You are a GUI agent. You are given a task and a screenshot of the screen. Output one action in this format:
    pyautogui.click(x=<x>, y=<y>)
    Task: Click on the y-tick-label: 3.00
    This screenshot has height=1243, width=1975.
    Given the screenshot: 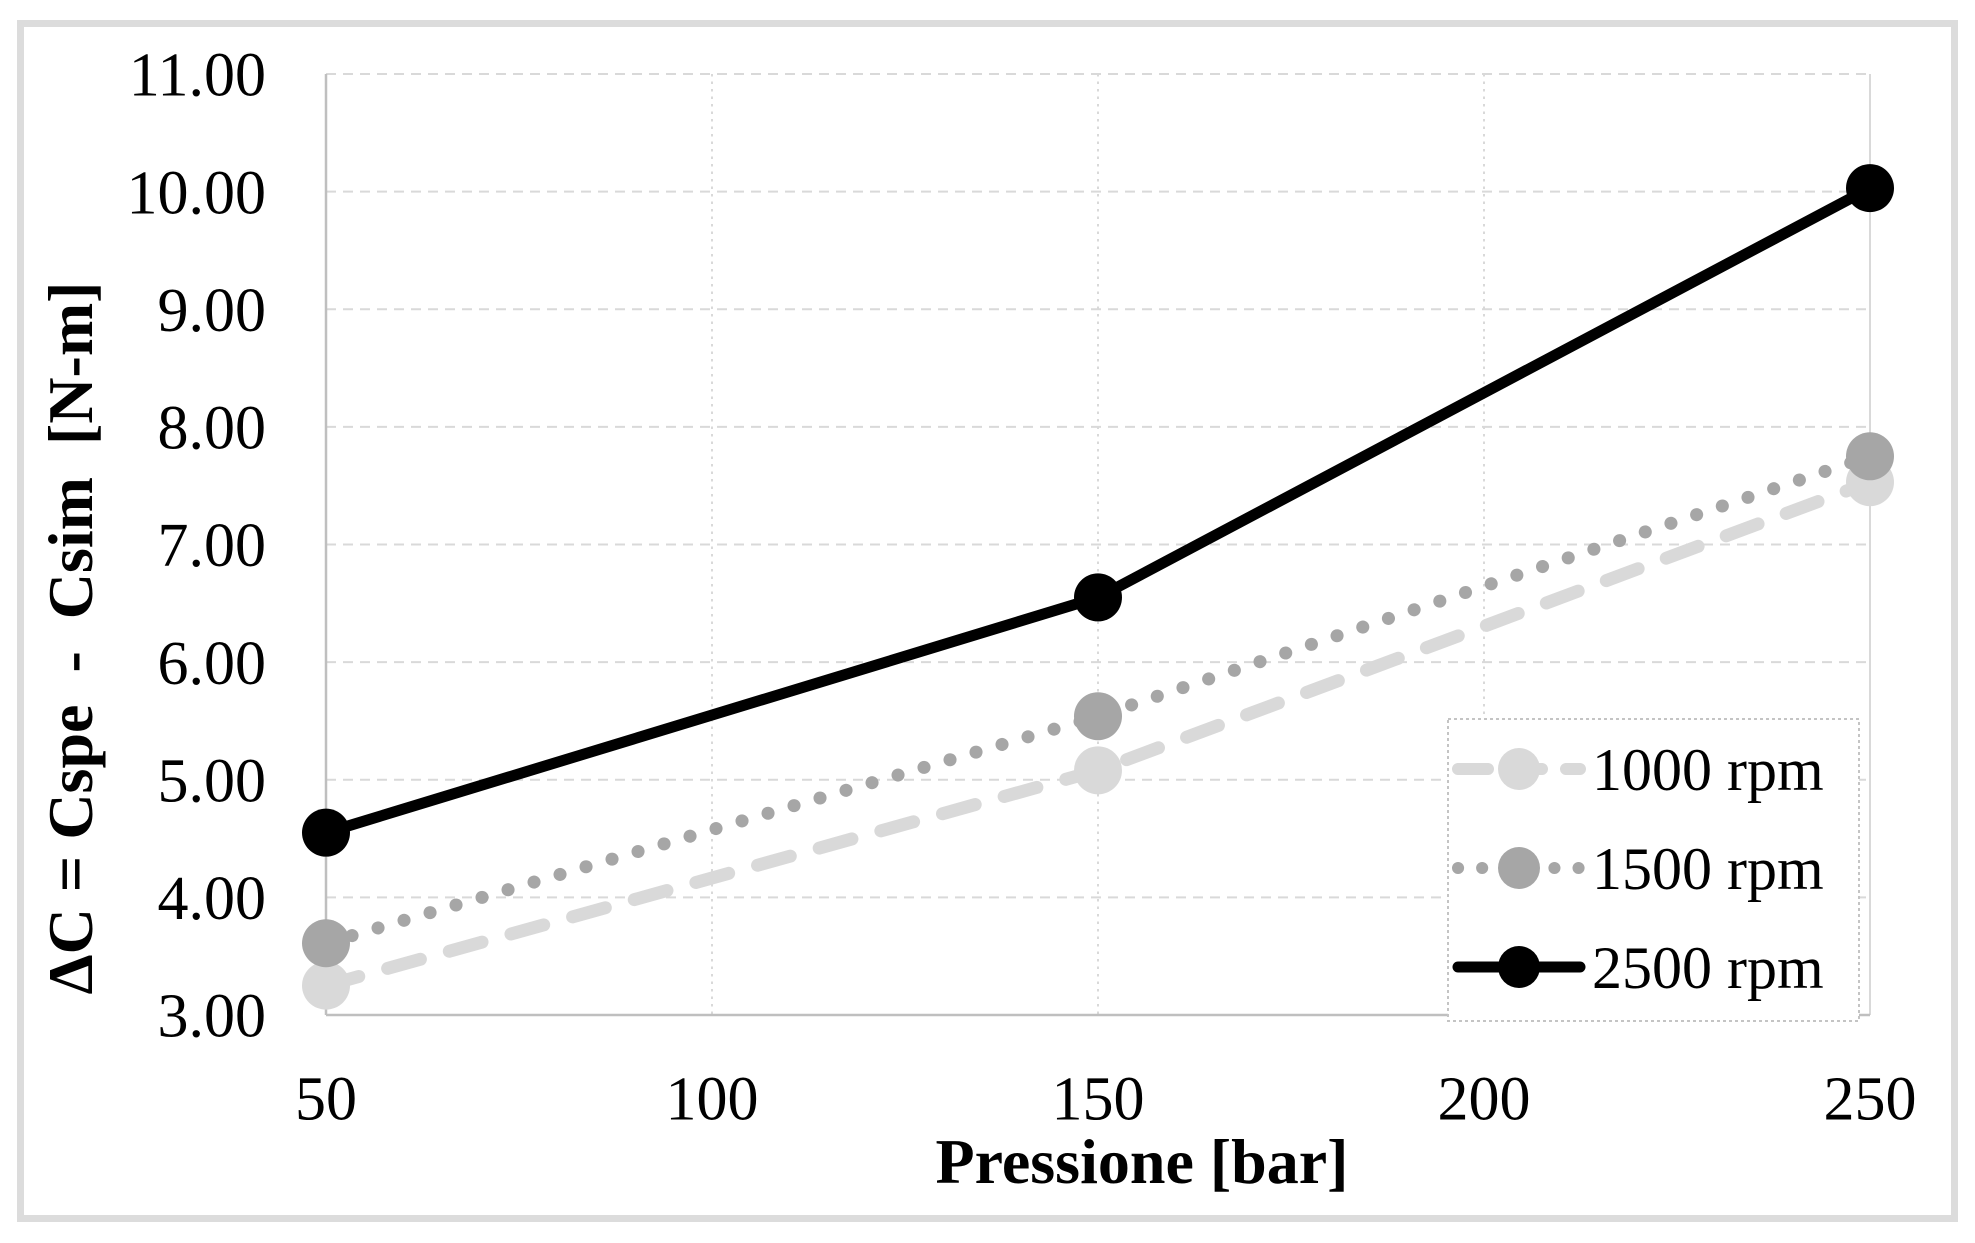 What is the action you would take?
    pyautogui.click(x=212, y=1017)
    